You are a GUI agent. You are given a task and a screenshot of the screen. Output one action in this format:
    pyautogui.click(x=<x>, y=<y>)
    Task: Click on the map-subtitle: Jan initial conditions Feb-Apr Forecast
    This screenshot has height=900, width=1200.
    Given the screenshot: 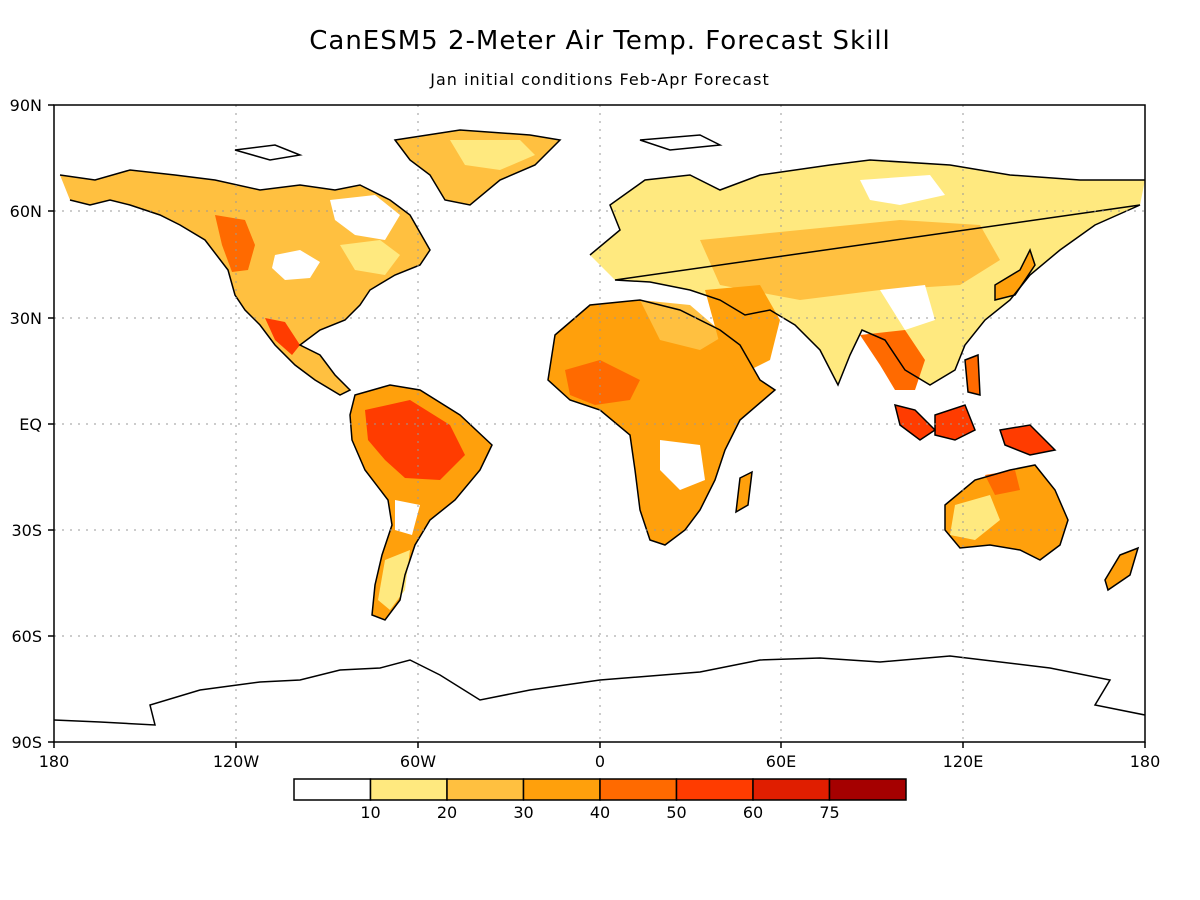 What is the action you would take?
    pyautogui.click(x=600, y=79)
    